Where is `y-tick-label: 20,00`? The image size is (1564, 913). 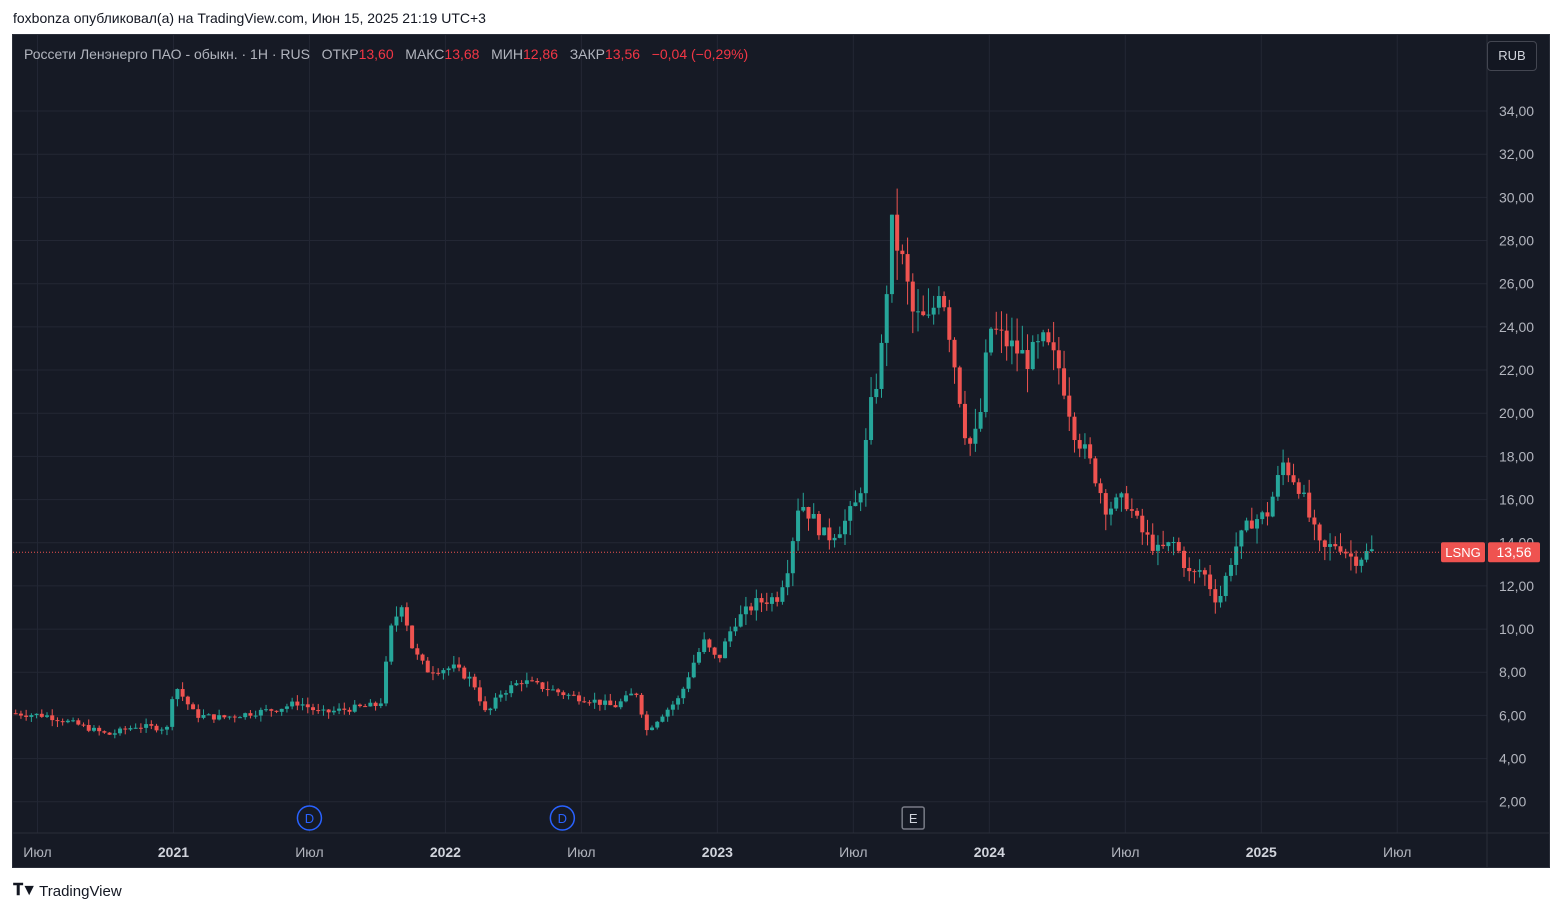 y-tick-label: 20,00 is located at coordinates (1516, 413).